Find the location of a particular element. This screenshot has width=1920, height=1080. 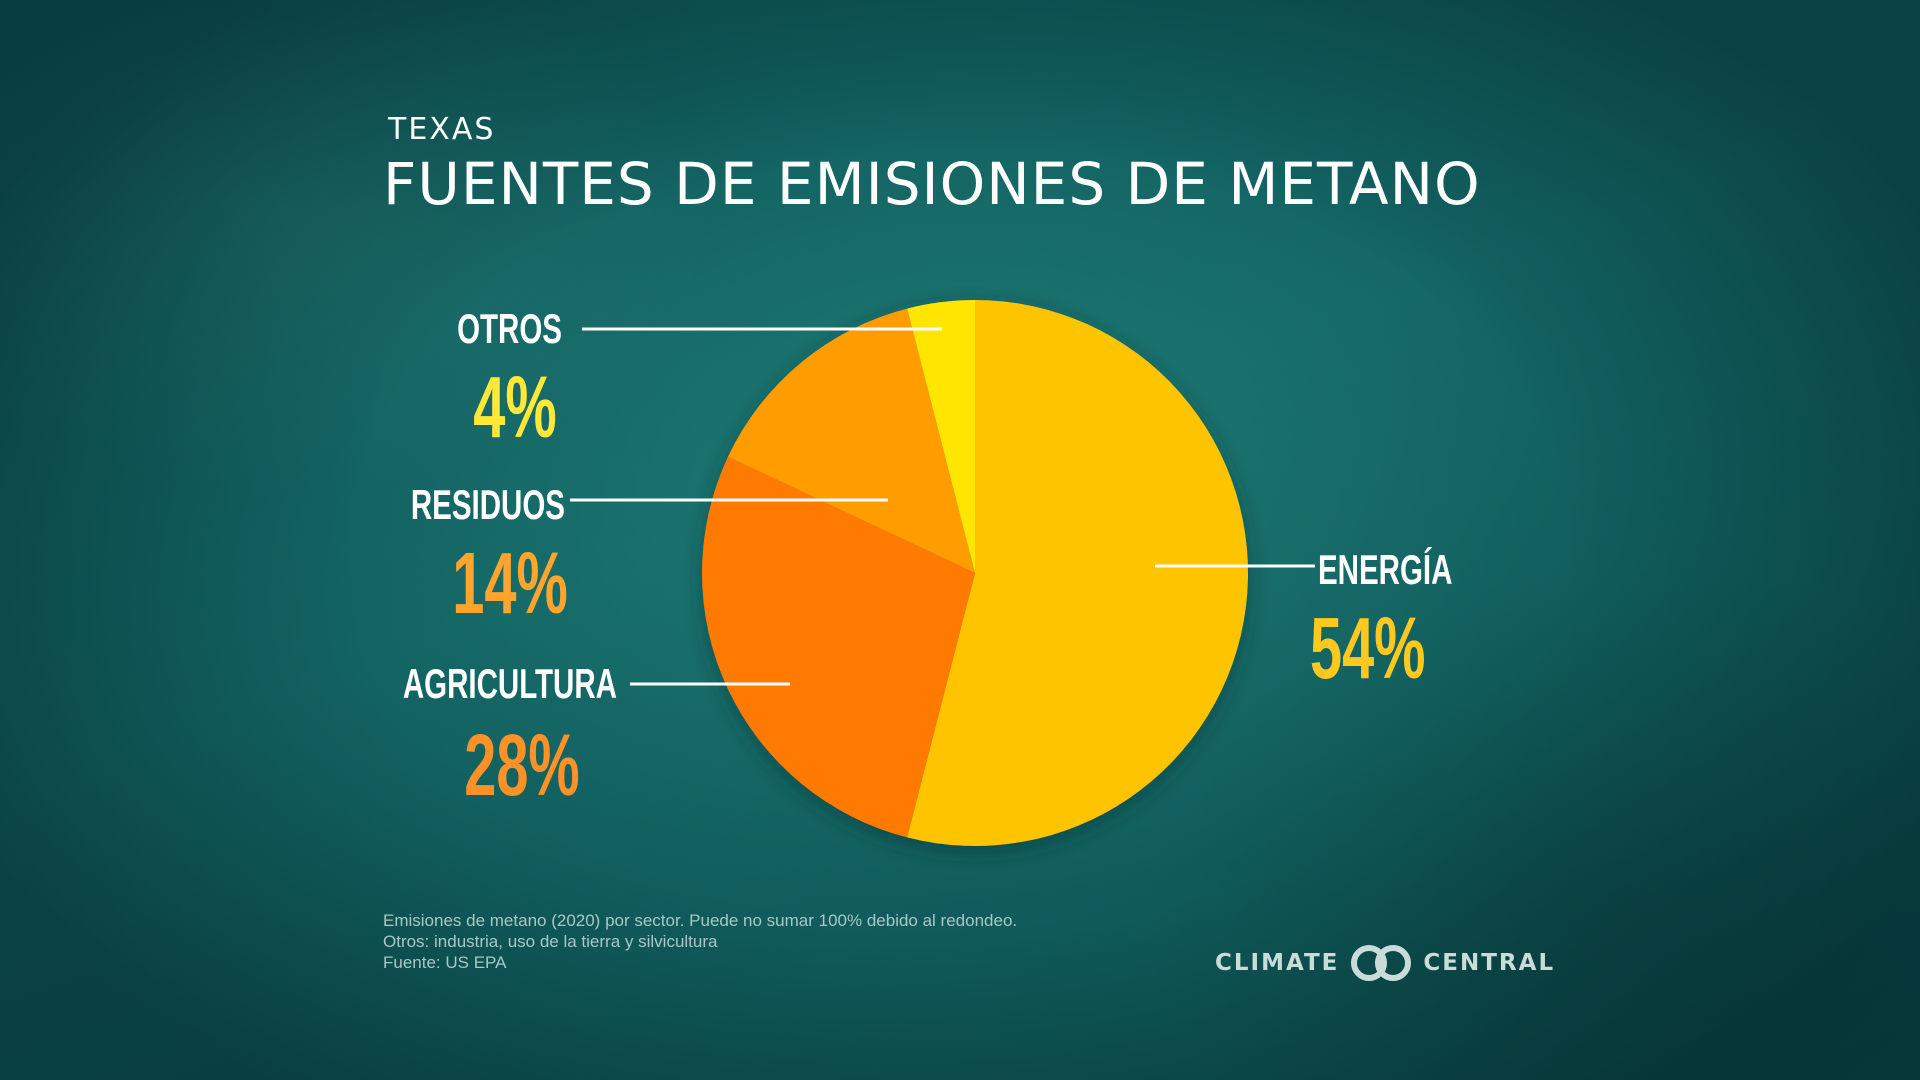

category-label-agricultura: AGRICULTURA is located at coordinates (510, 683).